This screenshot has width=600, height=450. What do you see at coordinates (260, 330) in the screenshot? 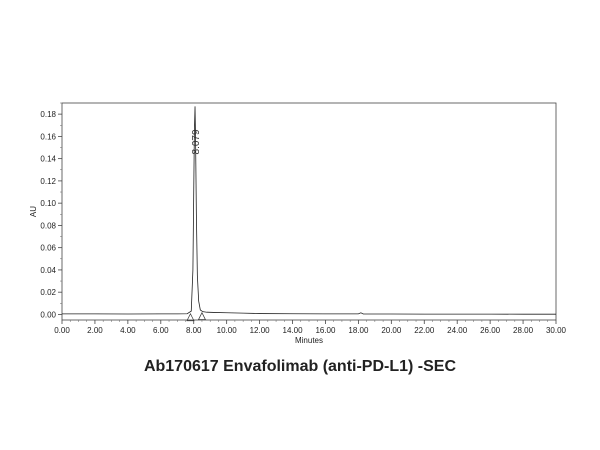
I see `x-tick-label: 12.00` at bounding box center [260, 330].